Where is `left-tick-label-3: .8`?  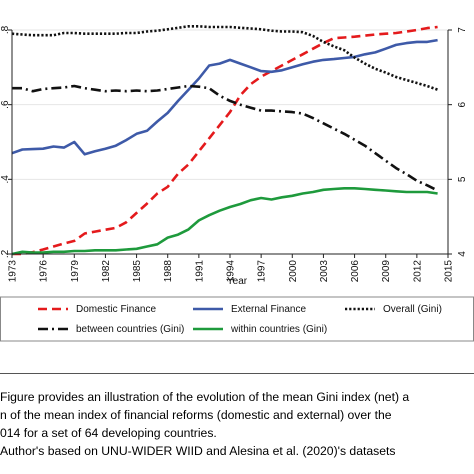 left-tick-label-3: .8 is located at coordinates (5, 29).